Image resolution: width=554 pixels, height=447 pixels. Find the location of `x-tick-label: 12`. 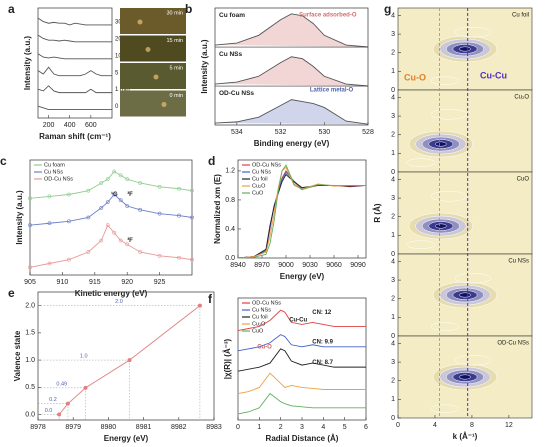

x-tick-label: 12 is located at coordinates (509, 425).